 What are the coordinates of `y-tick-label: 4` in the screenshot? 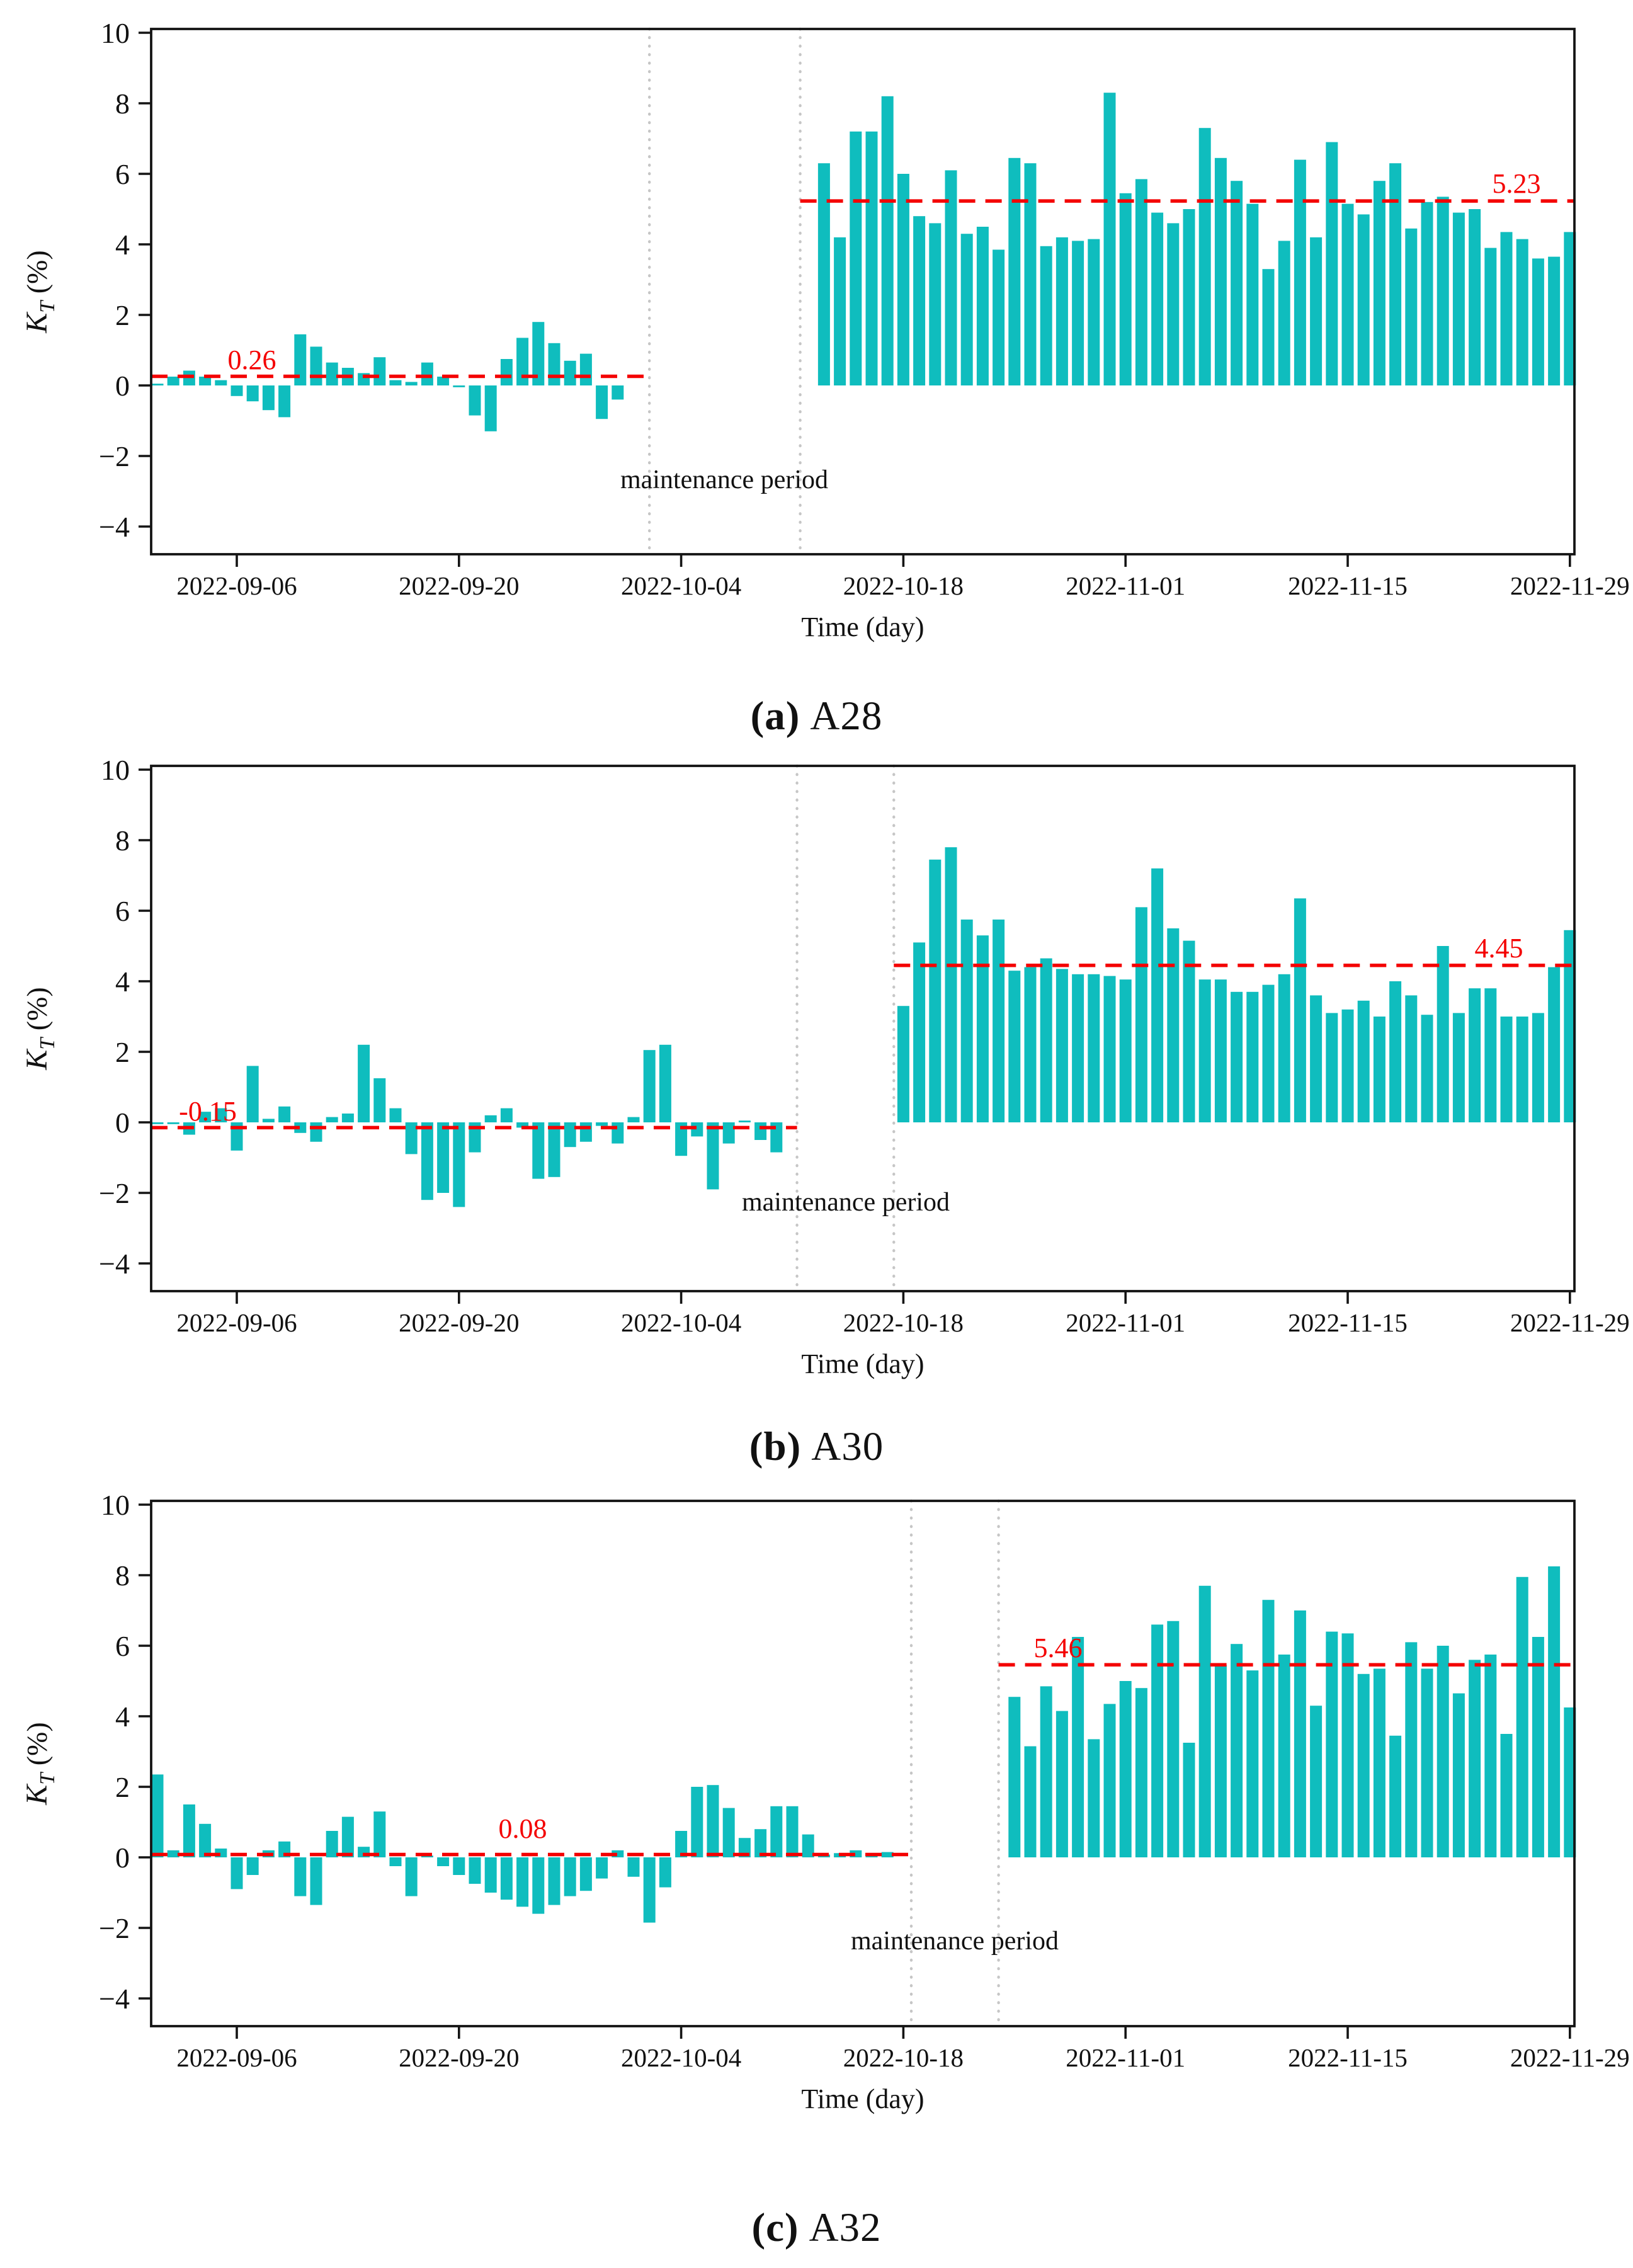 It's located at (123, 245).